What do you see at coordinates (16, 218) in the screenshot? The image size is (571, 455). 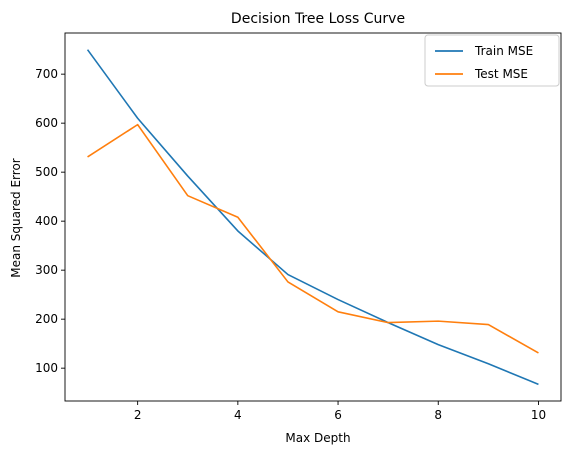 I see `y-axis-label: Mean Squared Error` at bounding box center [16, 218].